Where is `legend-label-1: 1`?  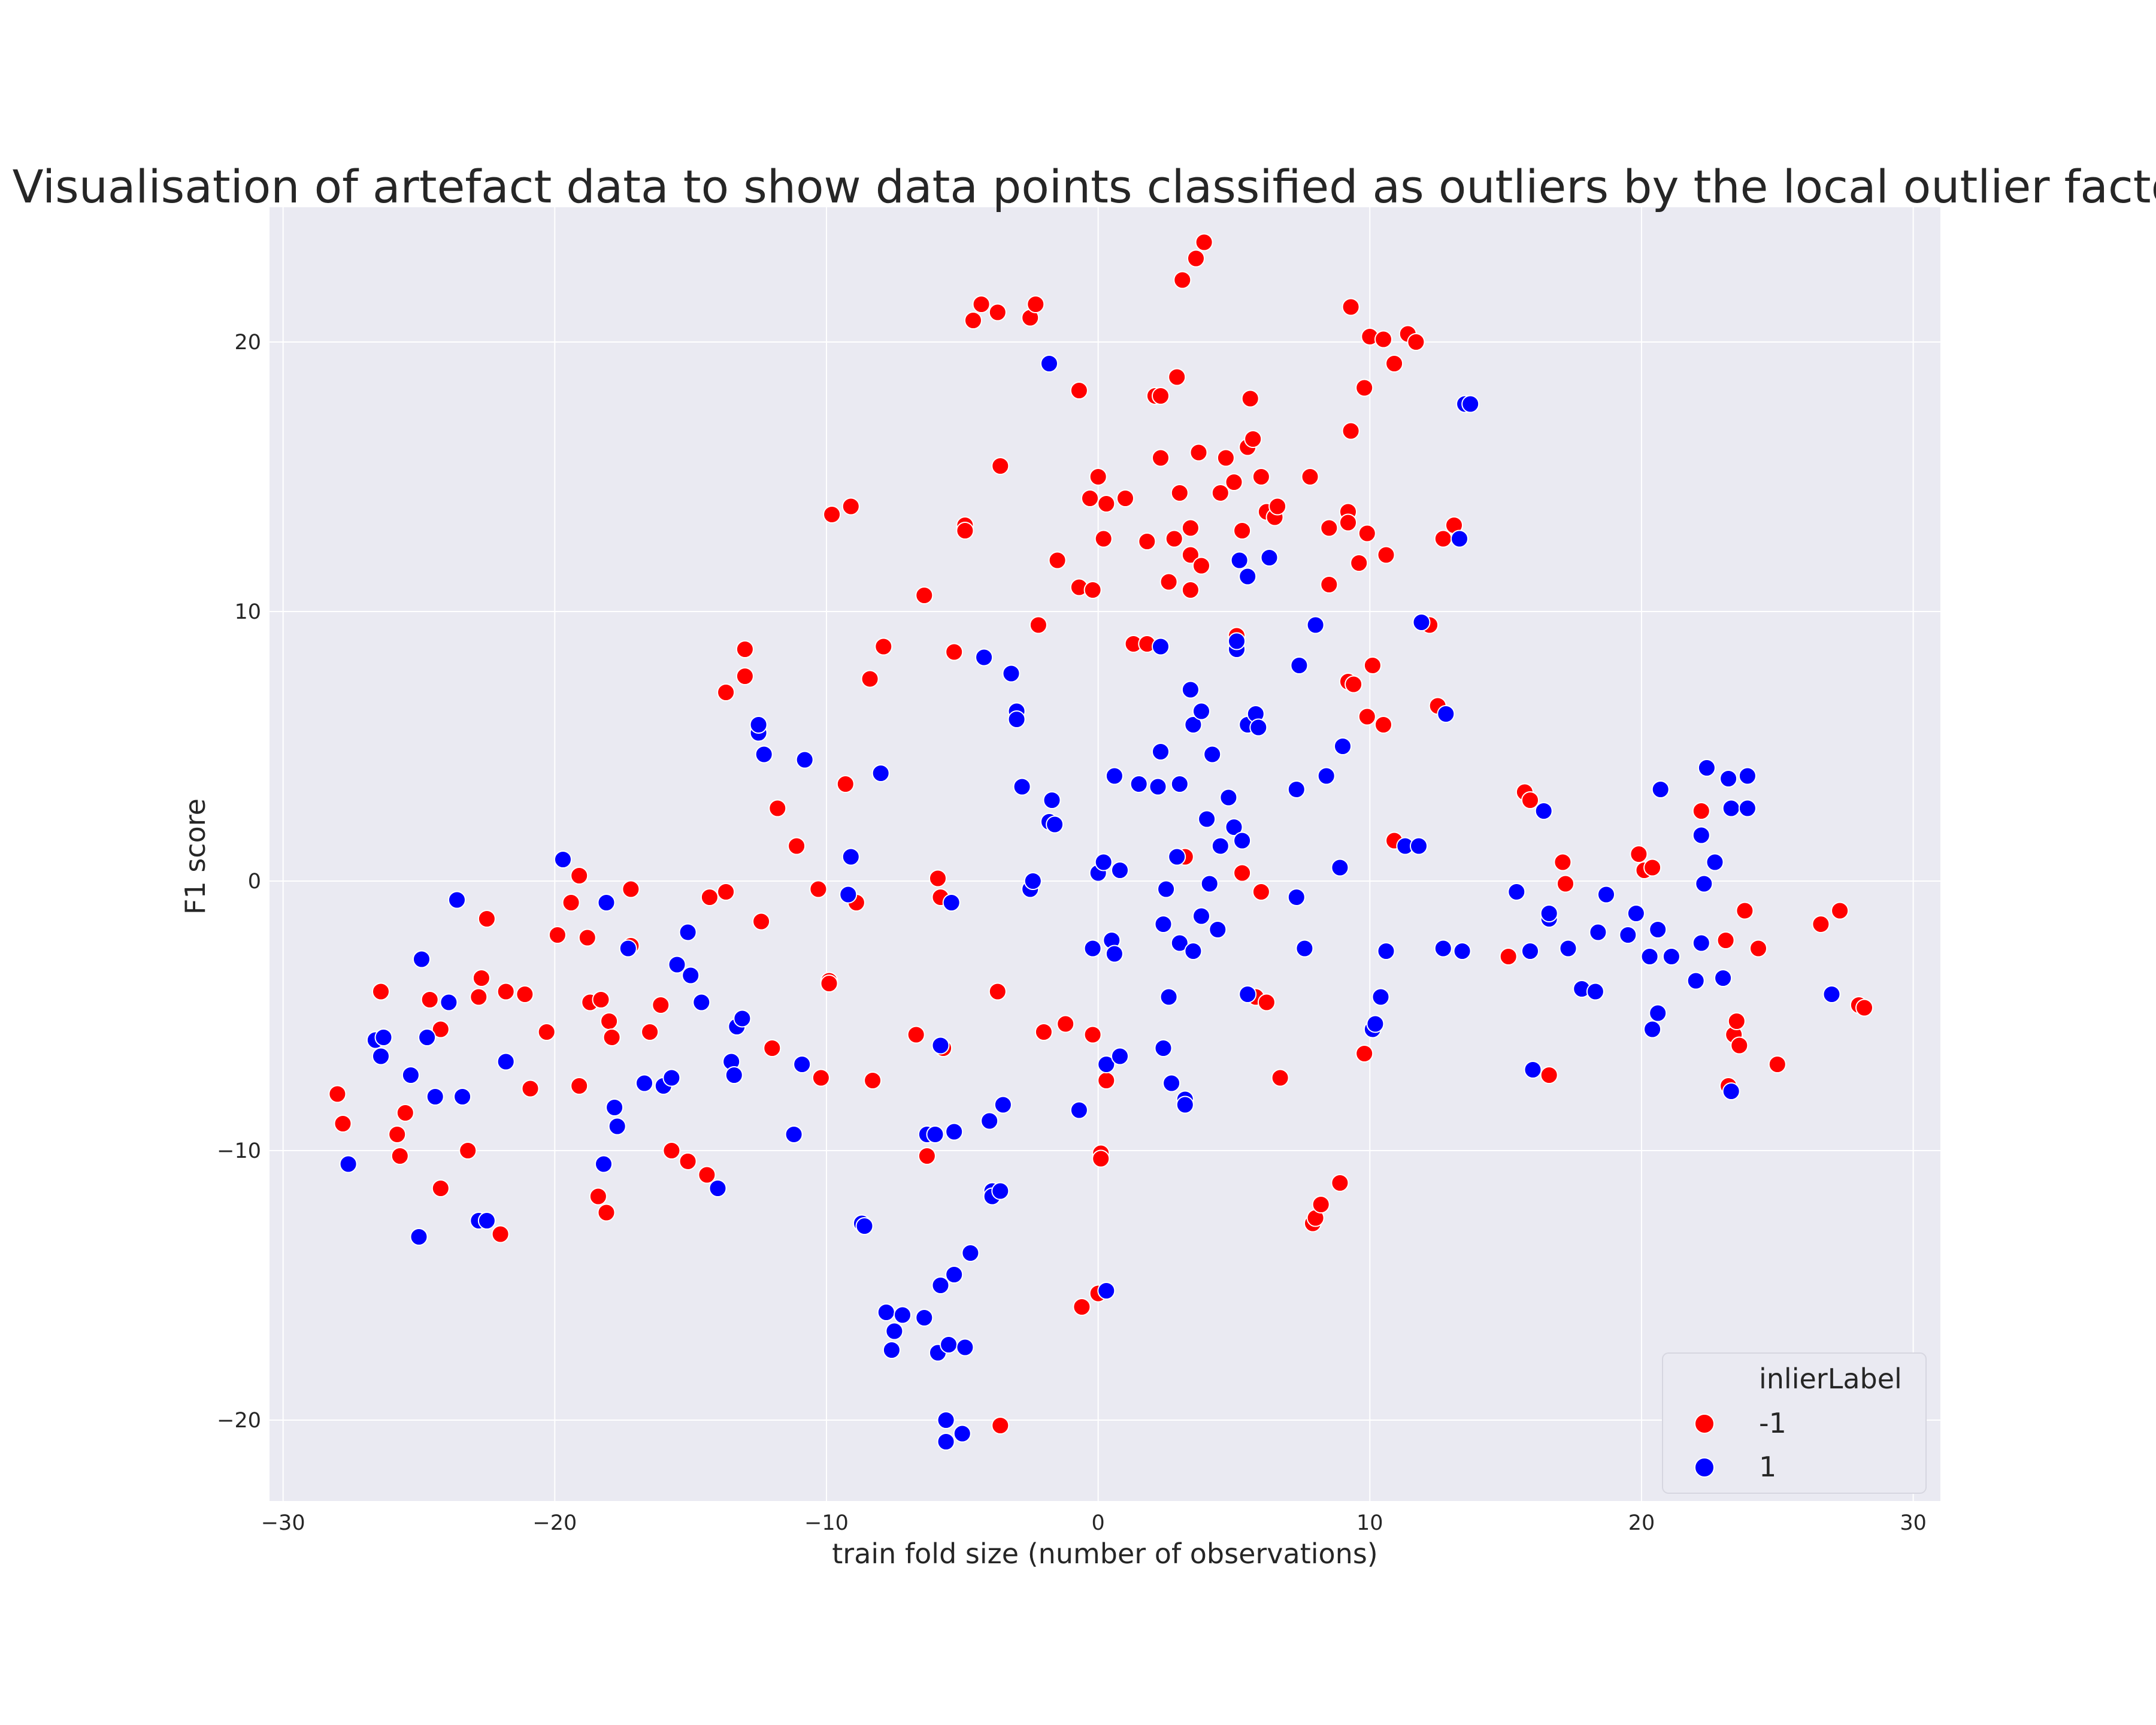 legend-label-1: 1 is located at coordinates (1768, 1467).